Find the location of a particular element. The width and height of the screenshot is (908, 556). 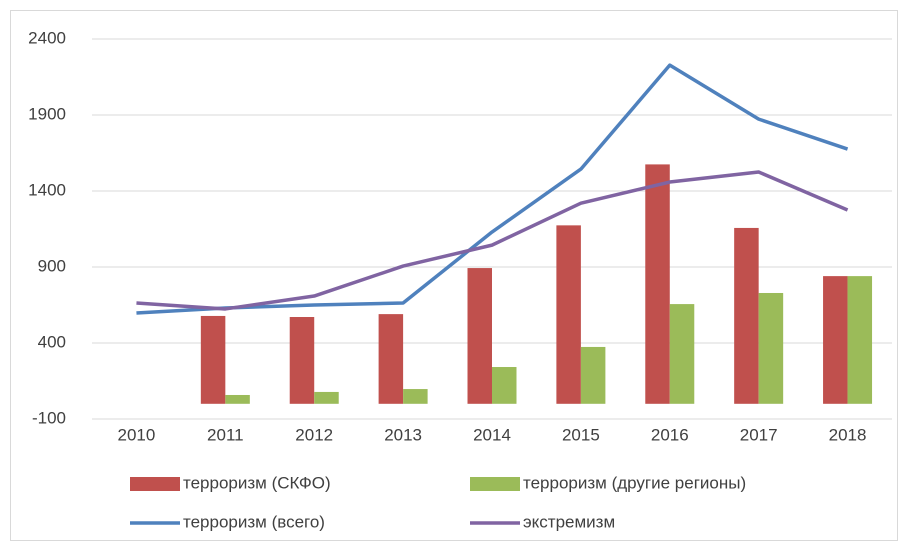

y-tick-label: -100 is located at coordinates (49, 417).